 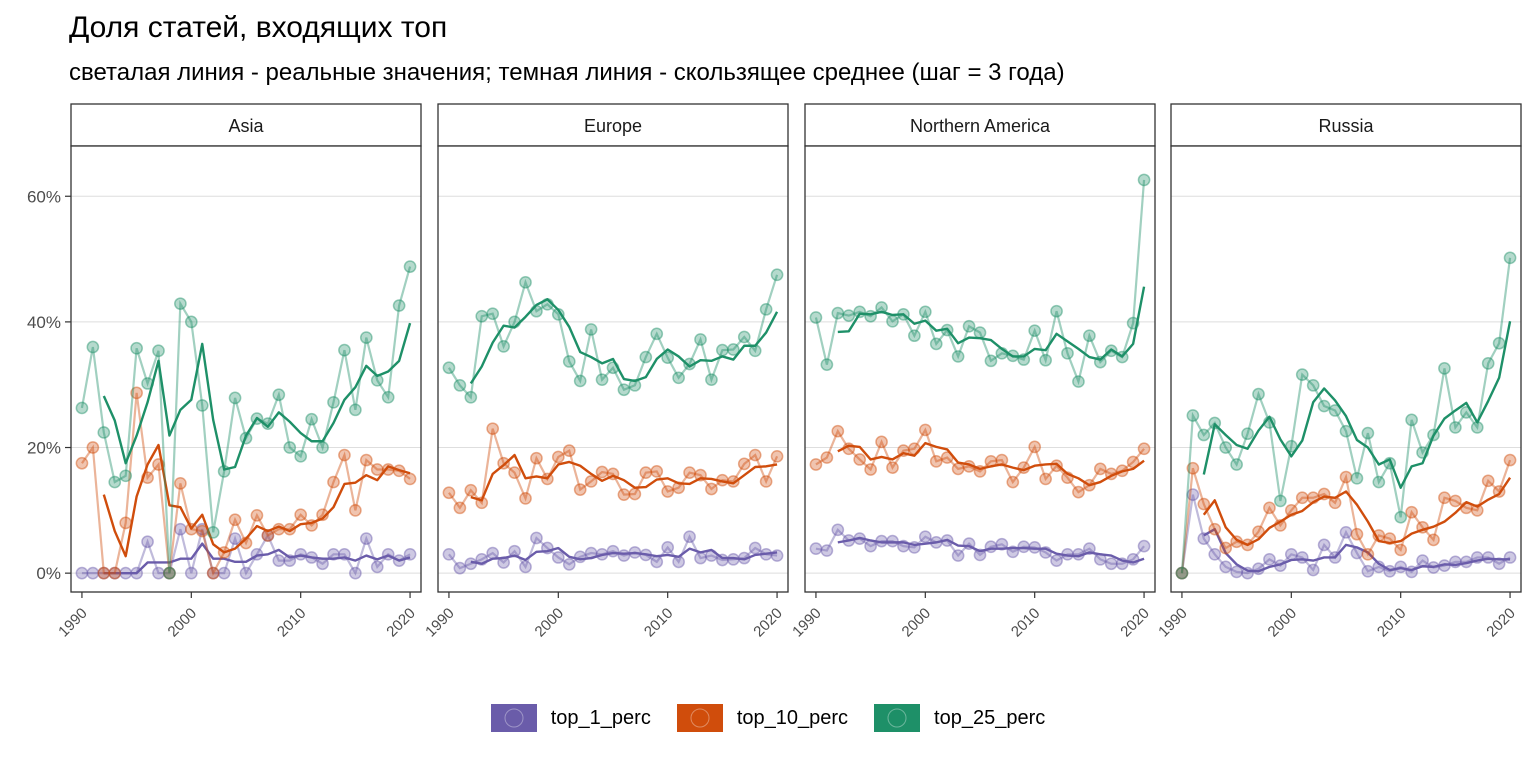 What do you see at coordinates (246, 484) in the screenshot?
I see `raw-line-top-10-perc-asia` at bounding box center [246, 484].